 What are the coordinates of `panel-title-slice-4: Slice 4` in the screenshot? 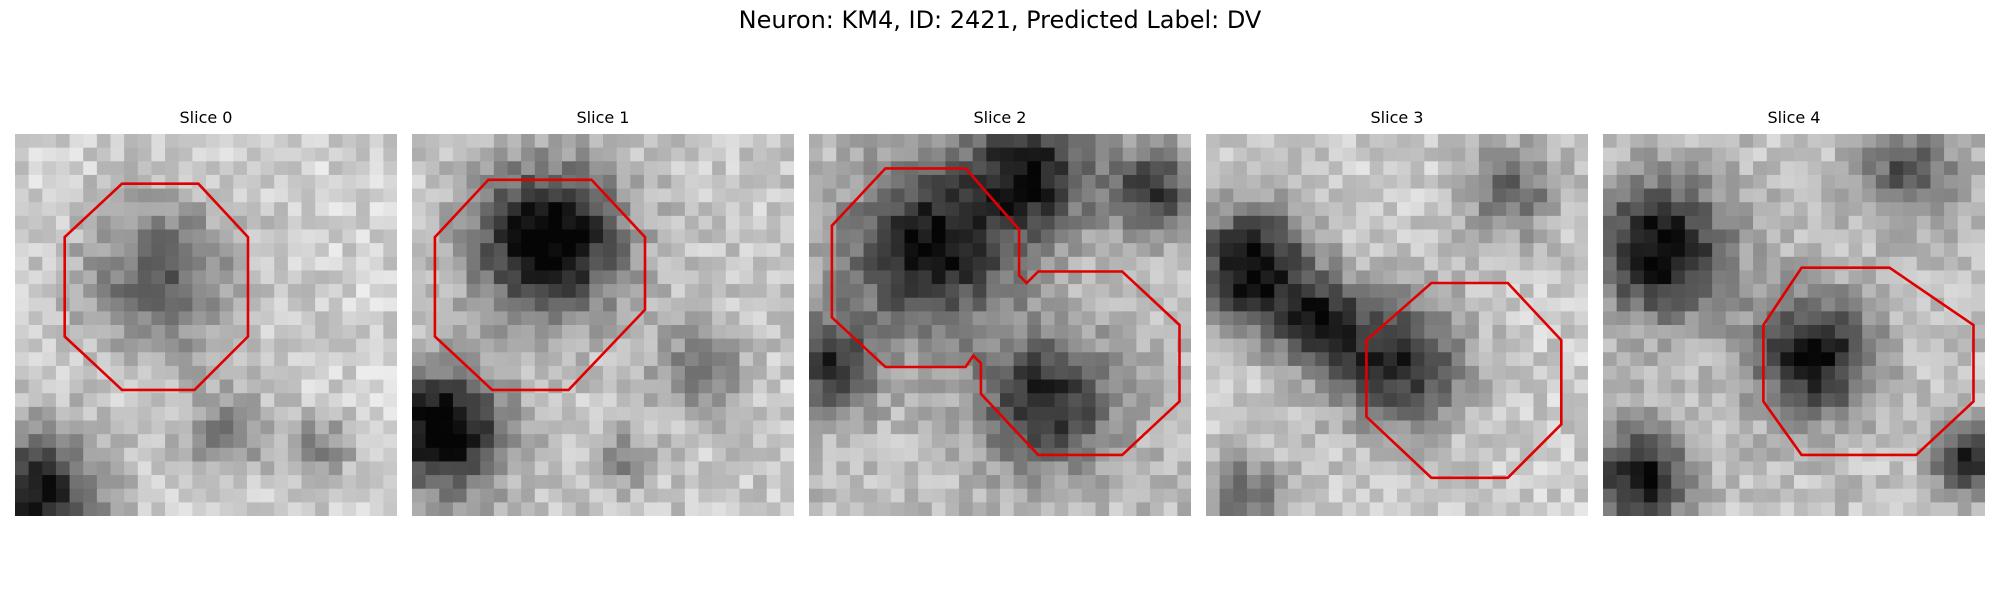 It's located at (1794, 117).